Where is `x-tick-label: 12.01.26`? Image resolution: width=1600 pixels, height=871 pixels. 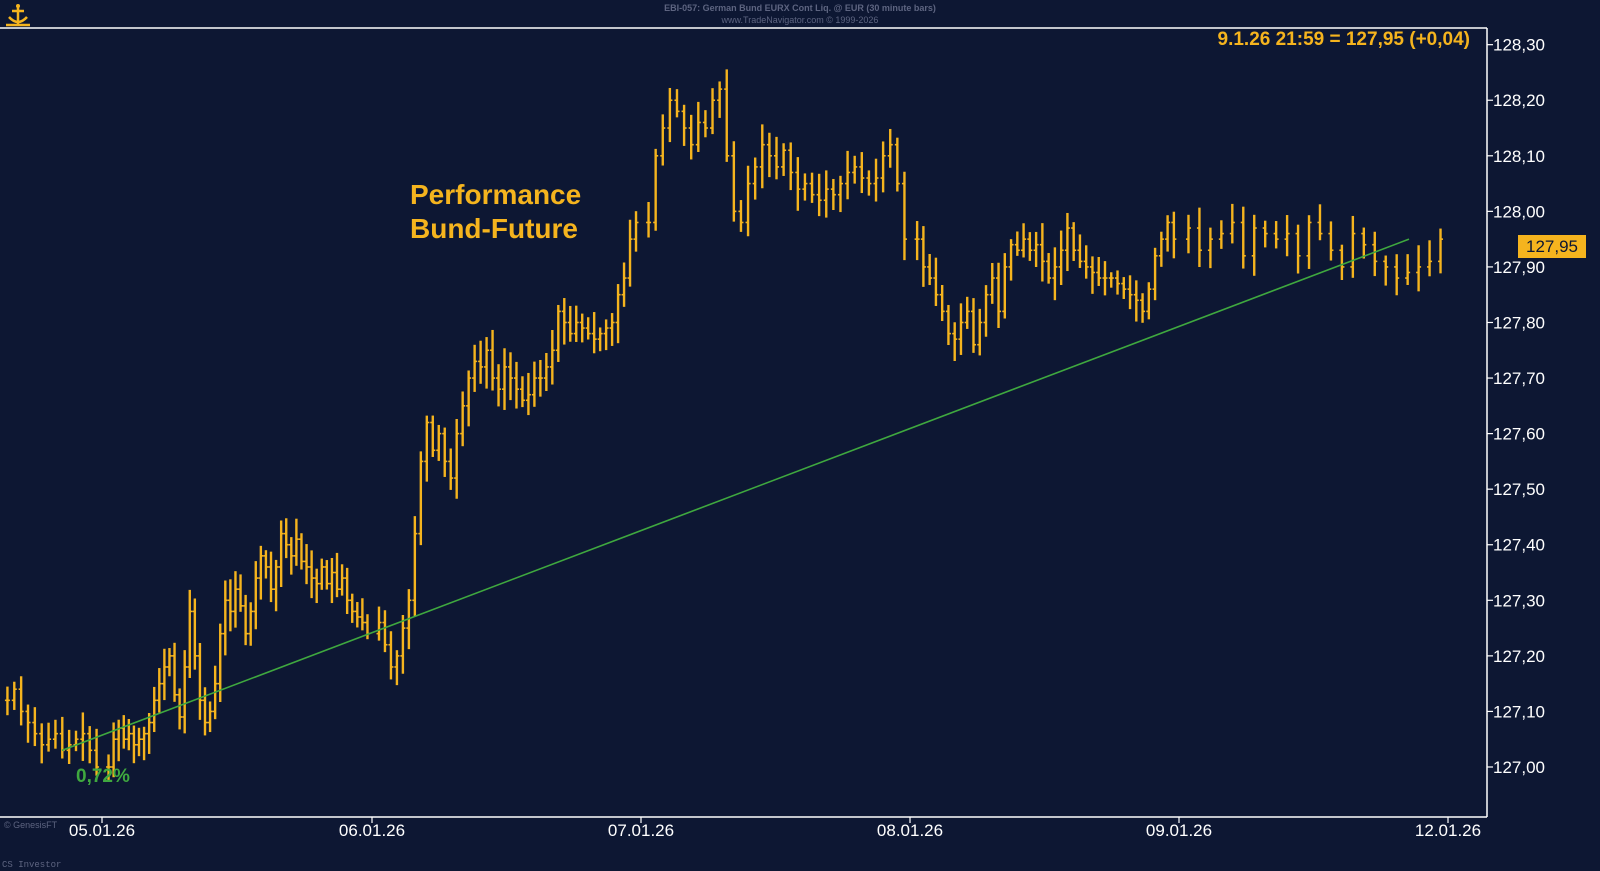
x-tick-label: 12.01.26 is located at coordinates (1448, 830).